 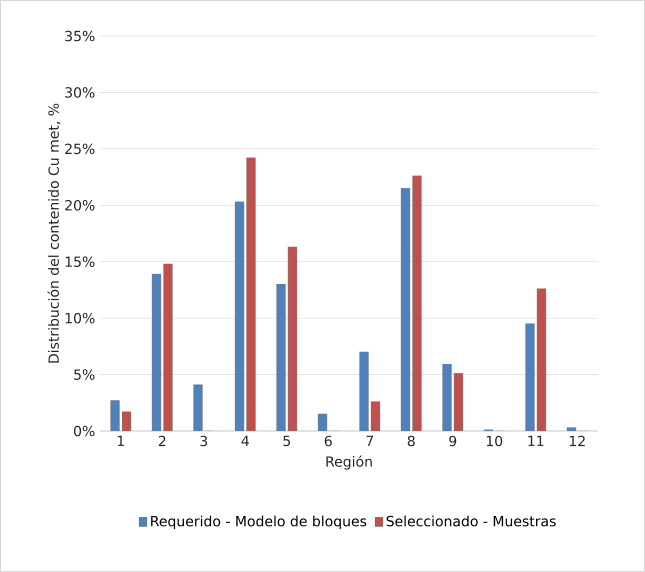 I want to click on y-tick-label: 30%, so click(x=80, y=92).